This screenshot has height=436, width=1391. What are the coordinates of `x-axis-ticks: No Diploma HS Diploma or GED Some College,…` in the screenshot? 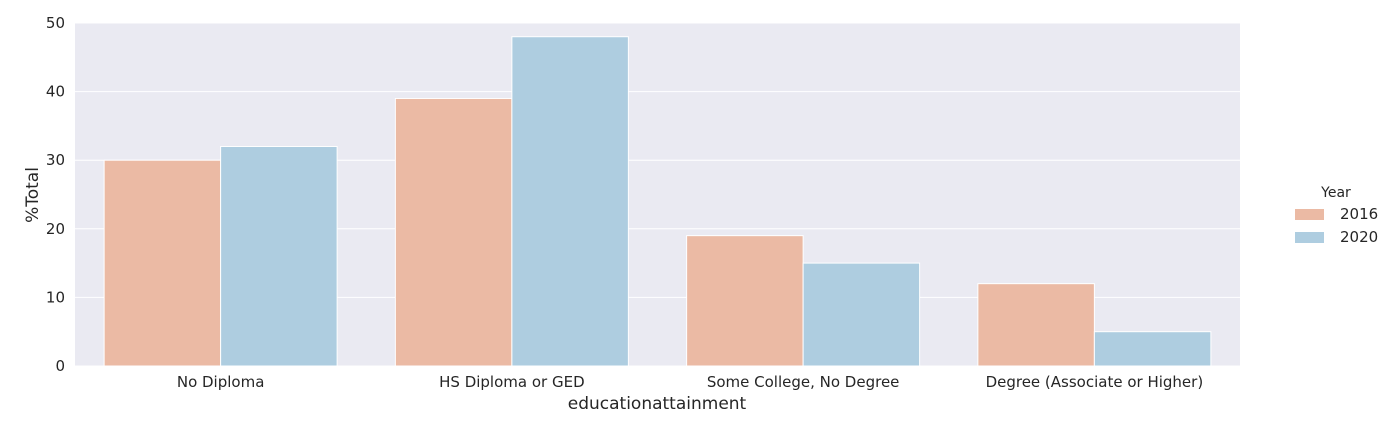 It's located at (690, 382).